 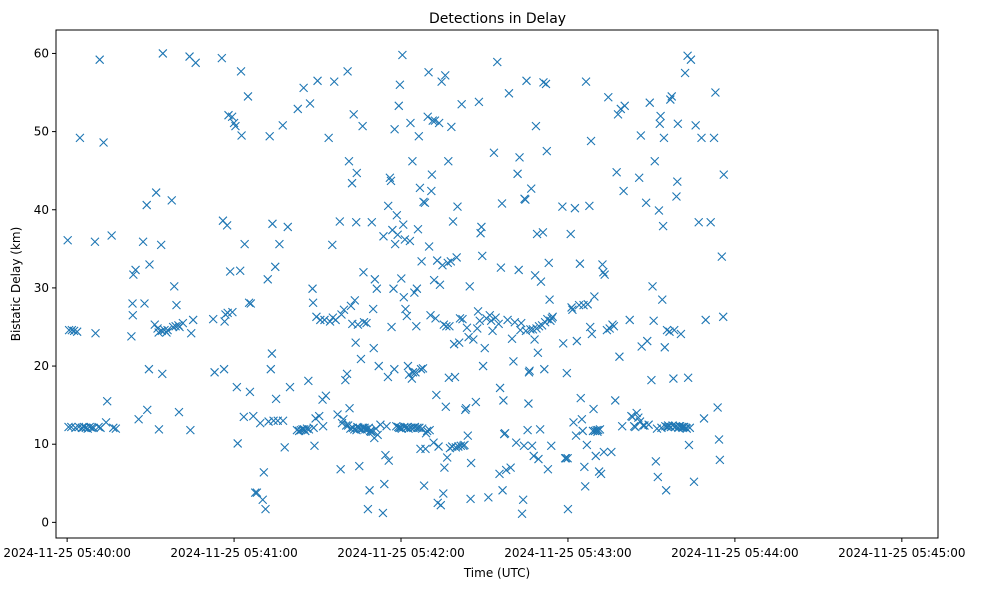 I want to click on x-tick-label: 2024-11-25 05:43:00, so click(x=567, y=553).